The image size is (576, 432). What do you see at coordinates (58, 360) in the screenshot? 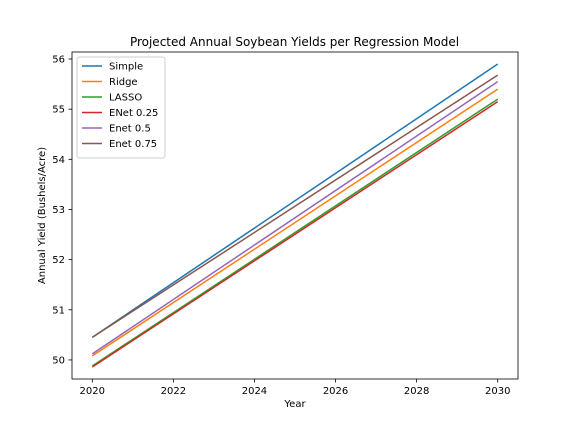
I see `y-tick-label: 50` at bounding box center [58, 360].